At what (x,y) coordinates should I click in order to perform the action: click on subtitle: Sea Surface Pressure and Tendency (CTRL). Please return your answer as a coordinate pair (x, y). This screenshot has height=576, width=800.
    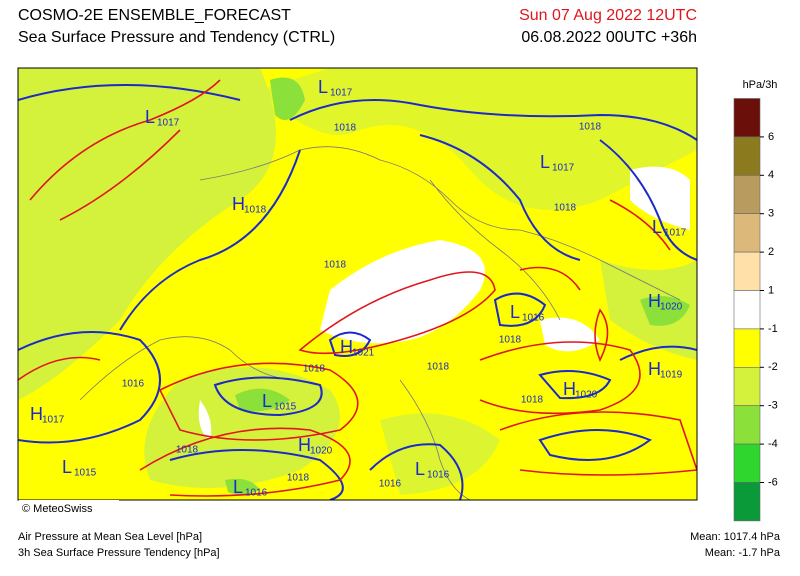
    Looking at the image, I should click on (176, 37).